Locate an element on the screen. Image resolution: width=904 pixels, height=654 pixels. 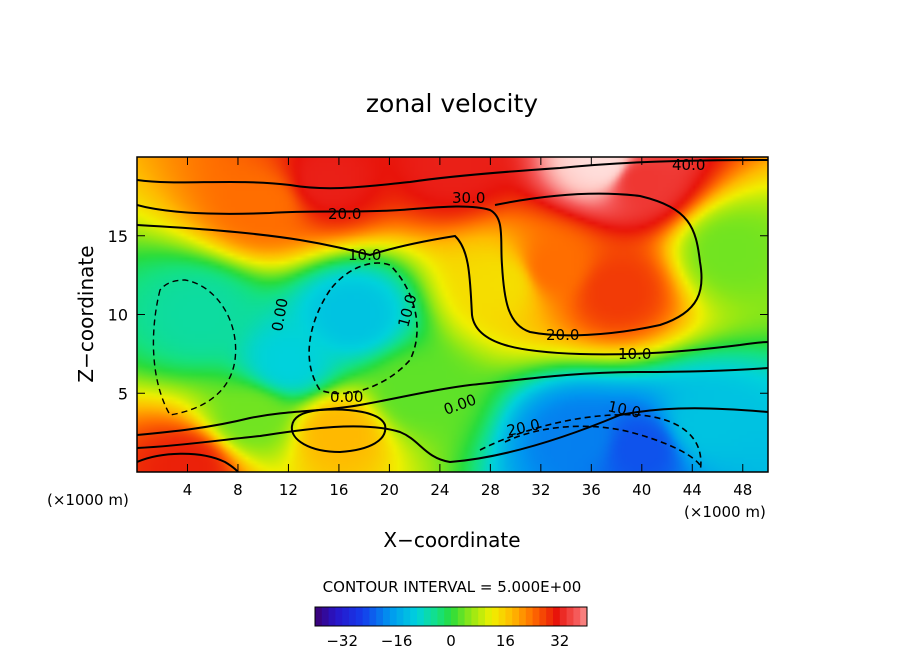
contour-line-n5-left is located at coordinates (194, 347).